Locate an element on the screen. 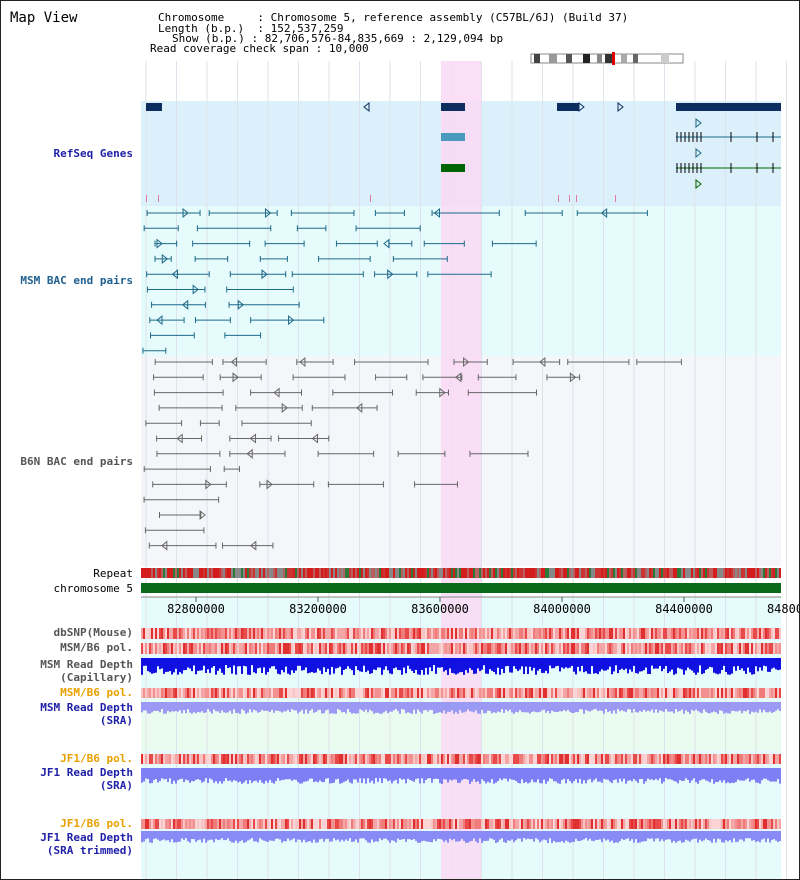  track-label-jf1-depth-sra: JF1 Read Depth is located at coordinates (86, 772).